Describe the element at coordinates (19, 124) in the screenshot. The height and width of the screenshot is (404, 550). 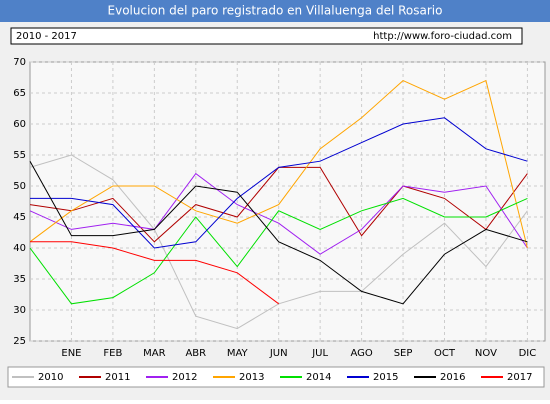
I see `y-tick-label: 60` at that location.